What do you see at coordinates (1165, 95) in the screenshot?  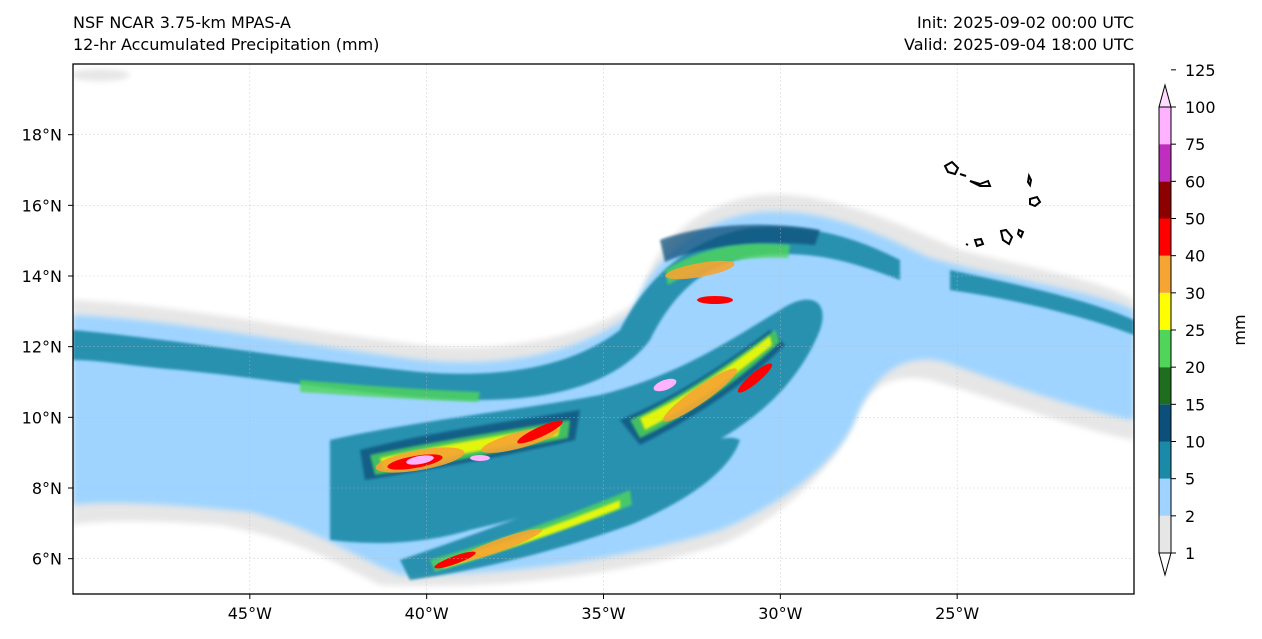 I see `colorbar-over-extend` at bounding box center [1165, 95].